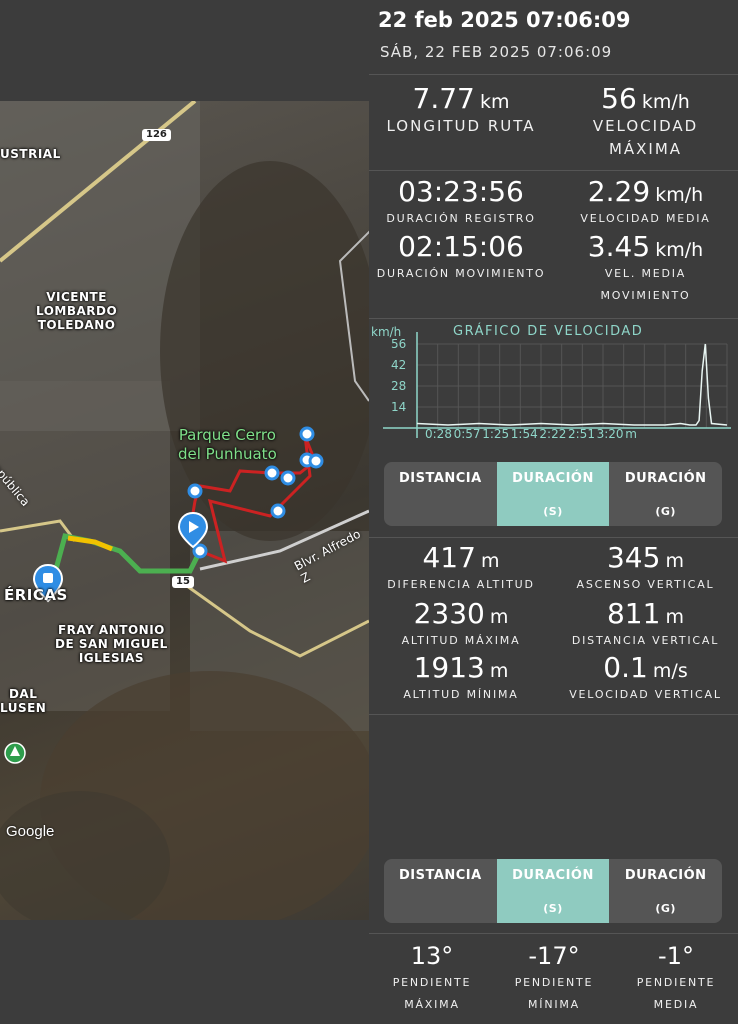 The image size is (738, 1024). I want to click on x-tick-label: 1:25, so click(495, 434).